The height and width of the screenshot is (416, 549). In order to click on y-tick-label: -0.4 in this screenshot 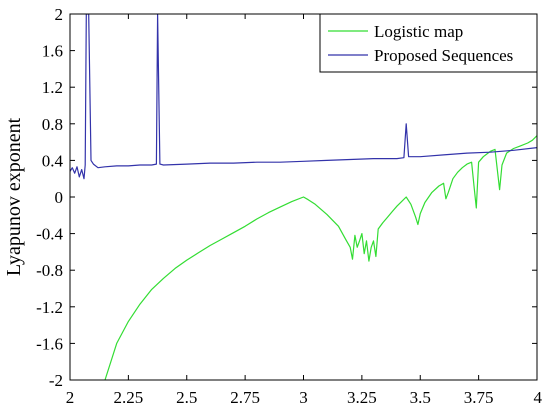, I will do `click(49, 234)`.